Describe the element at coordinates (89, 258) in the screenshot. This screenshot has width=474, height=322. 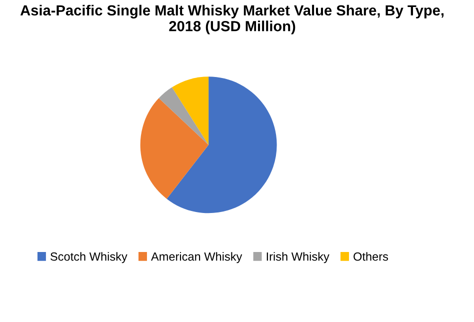
I see `legend-label: Scotch Whisky` at that location.